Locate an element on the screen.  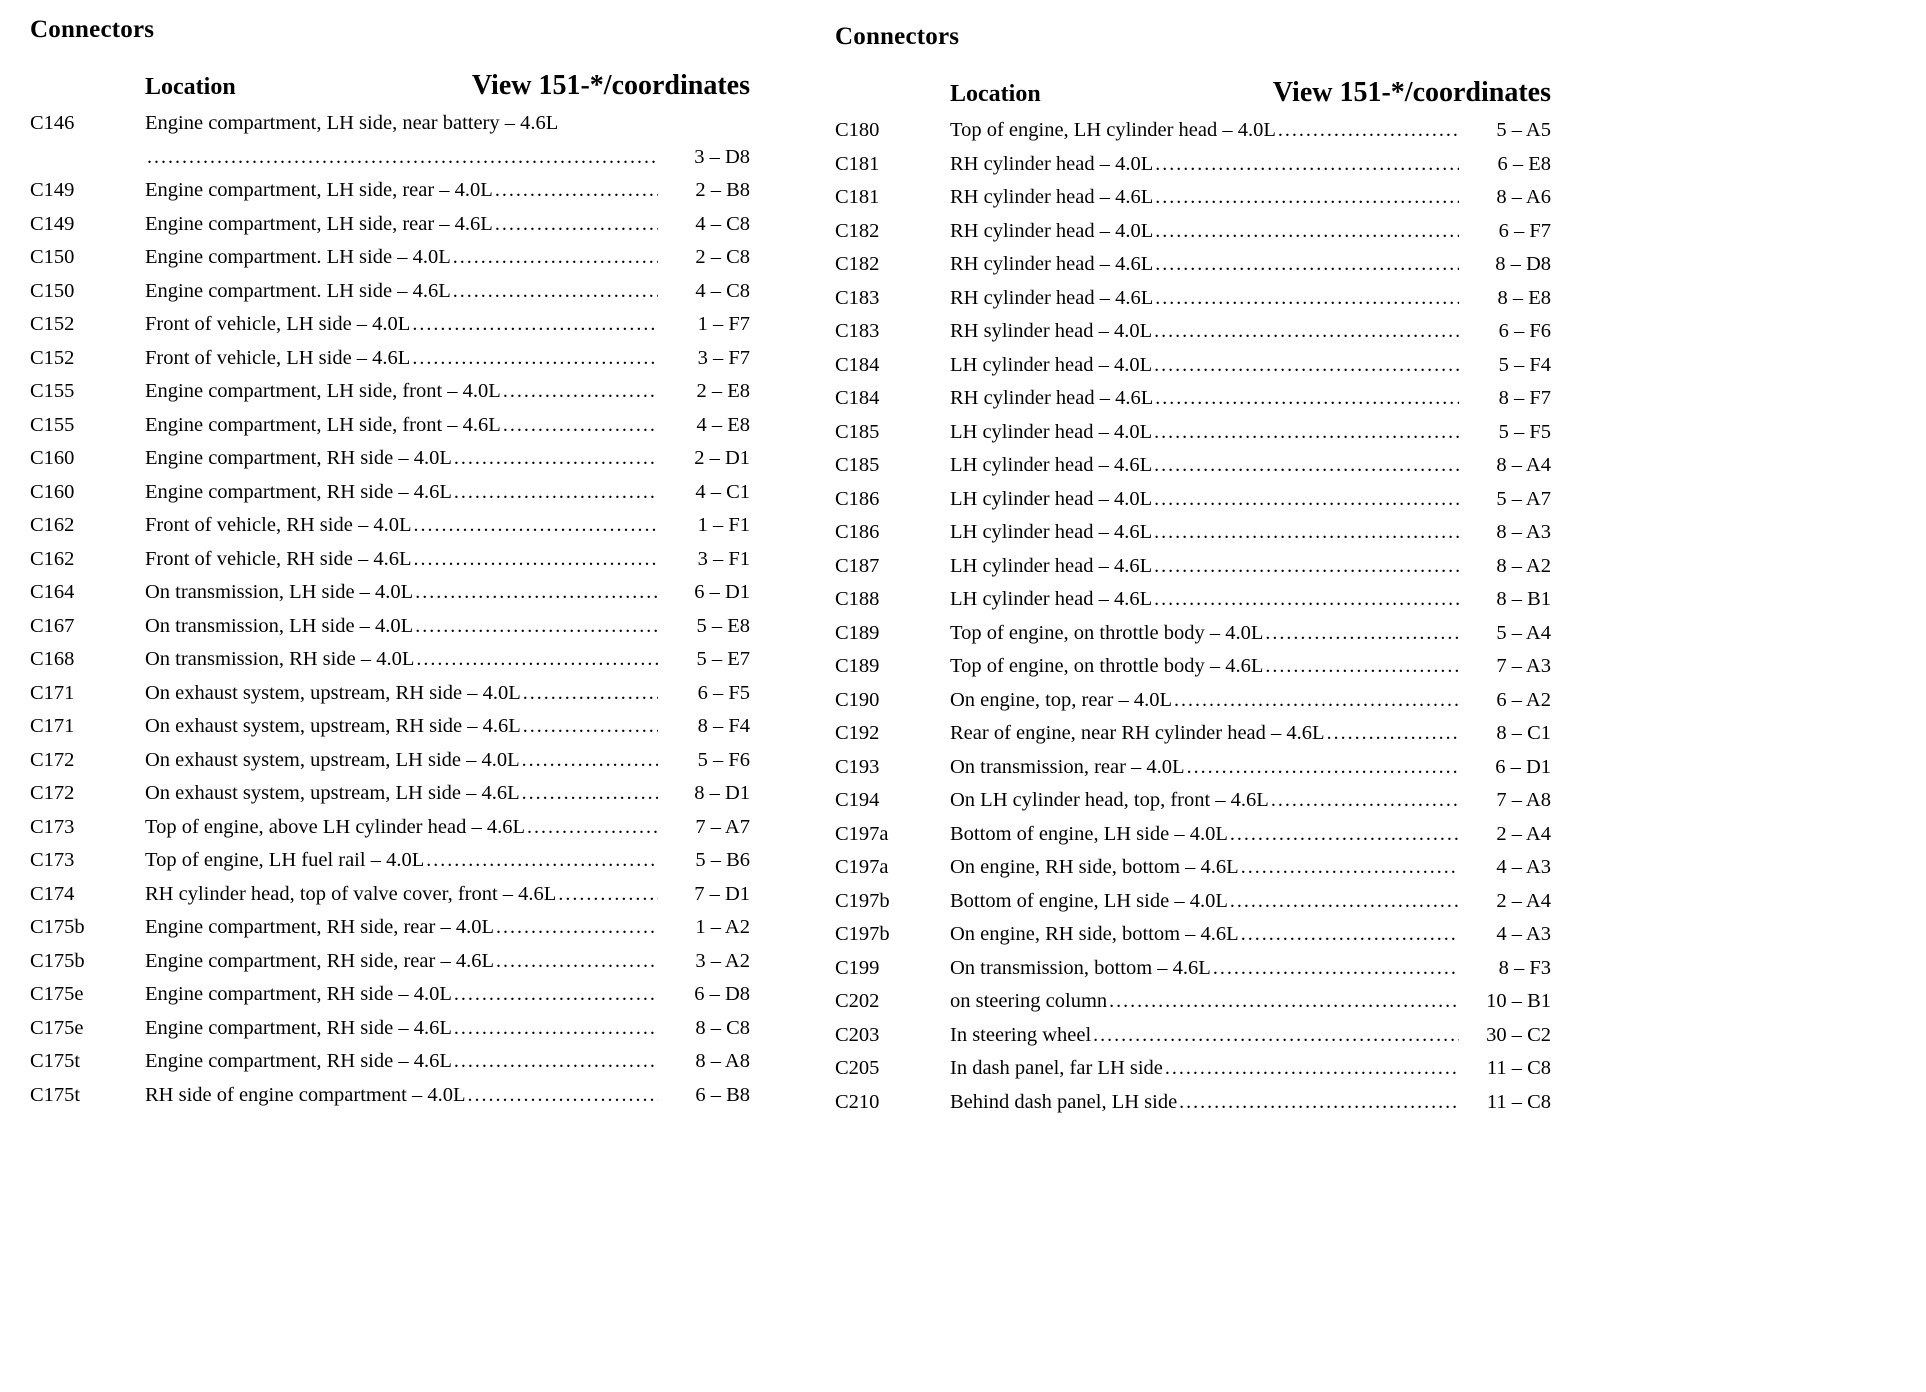
connector-code: C187 is located at coordinates (857, 565).